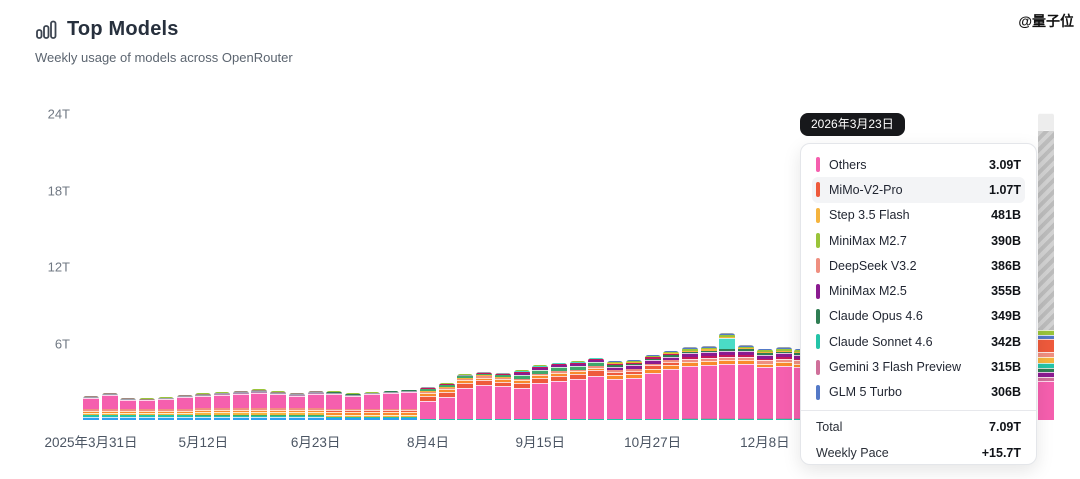 The width and height of the screenshot is (1080, 479). I want to click on segment-cyan, so click(577, 362).